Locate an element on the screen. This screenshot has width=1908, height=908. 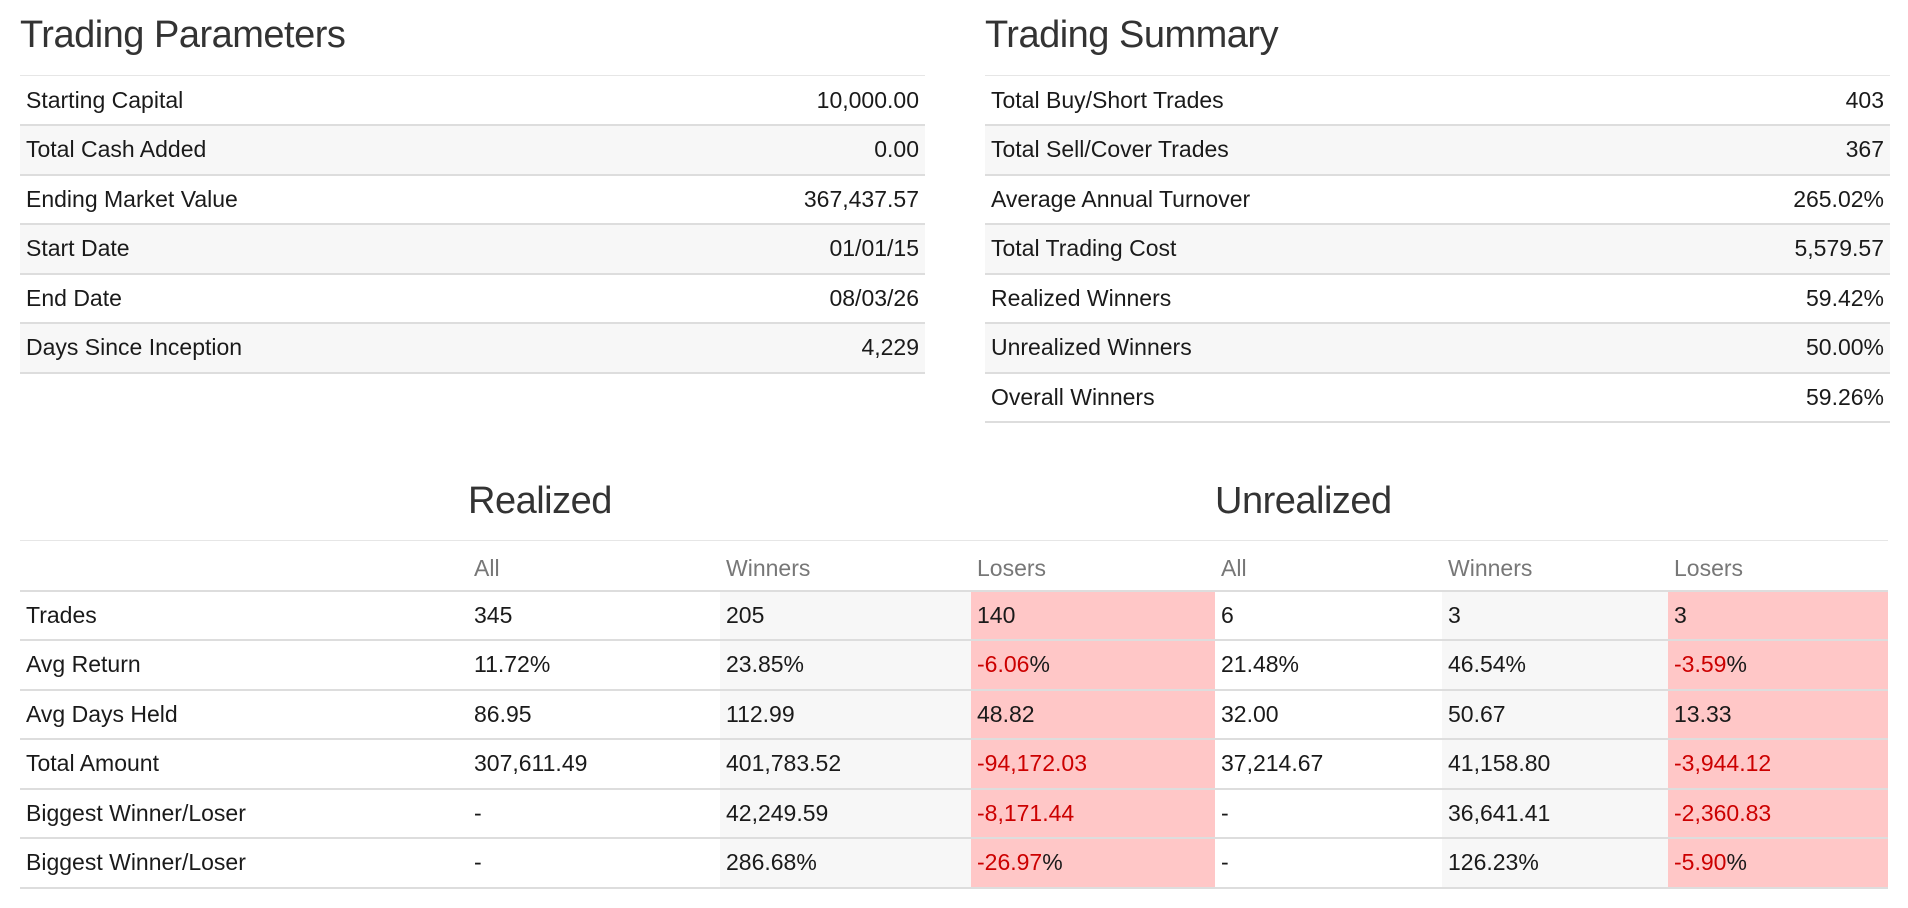
stat-value: -5.90 is located at coordinates (1700, 862).